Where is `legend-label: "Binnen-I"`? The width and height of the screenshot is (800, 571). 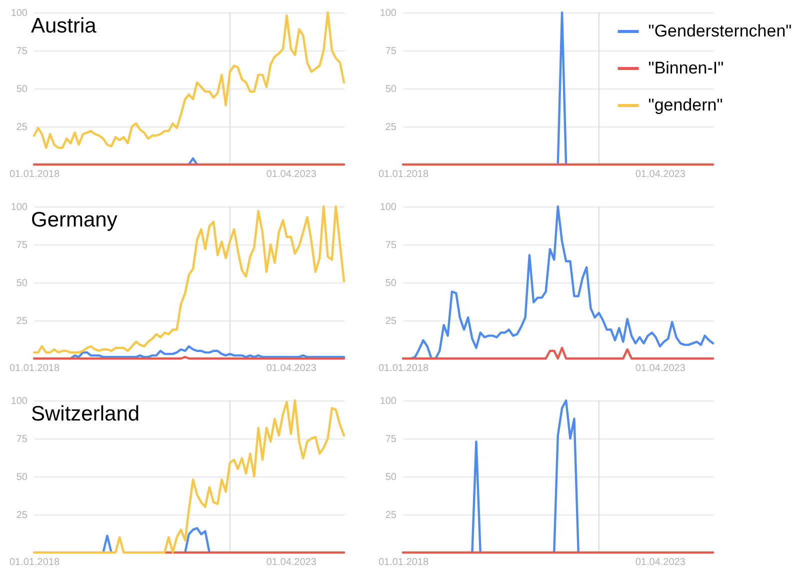 legend-label: "Binnen-I" is located at coordinates (686, 68).